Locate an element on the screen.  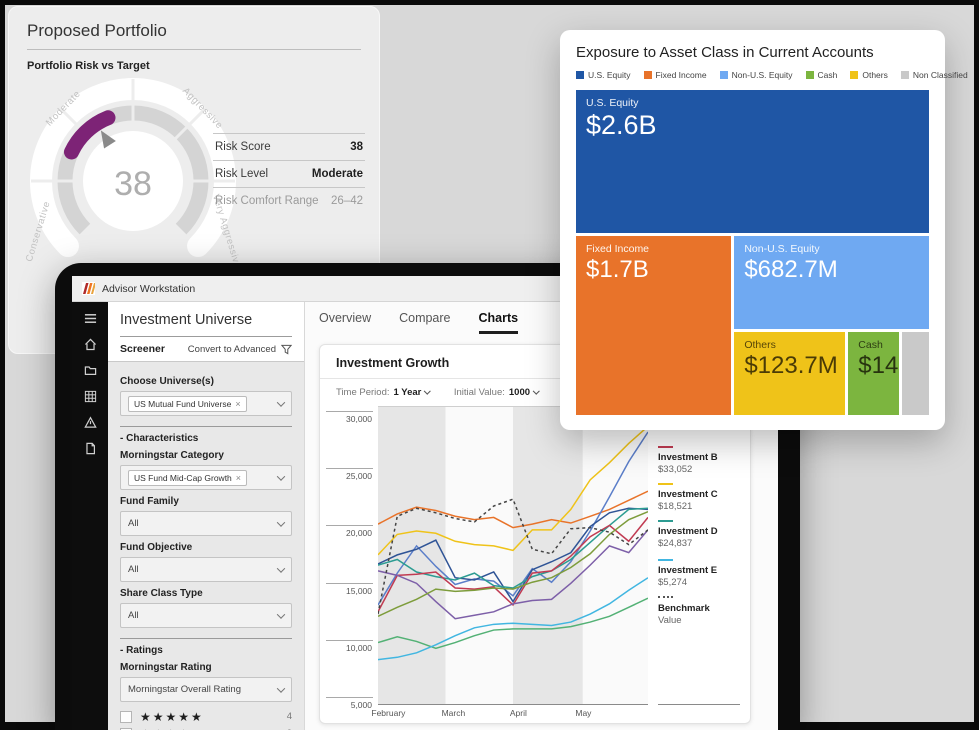
series-line-investment-c is located at coordinates (513, 490).